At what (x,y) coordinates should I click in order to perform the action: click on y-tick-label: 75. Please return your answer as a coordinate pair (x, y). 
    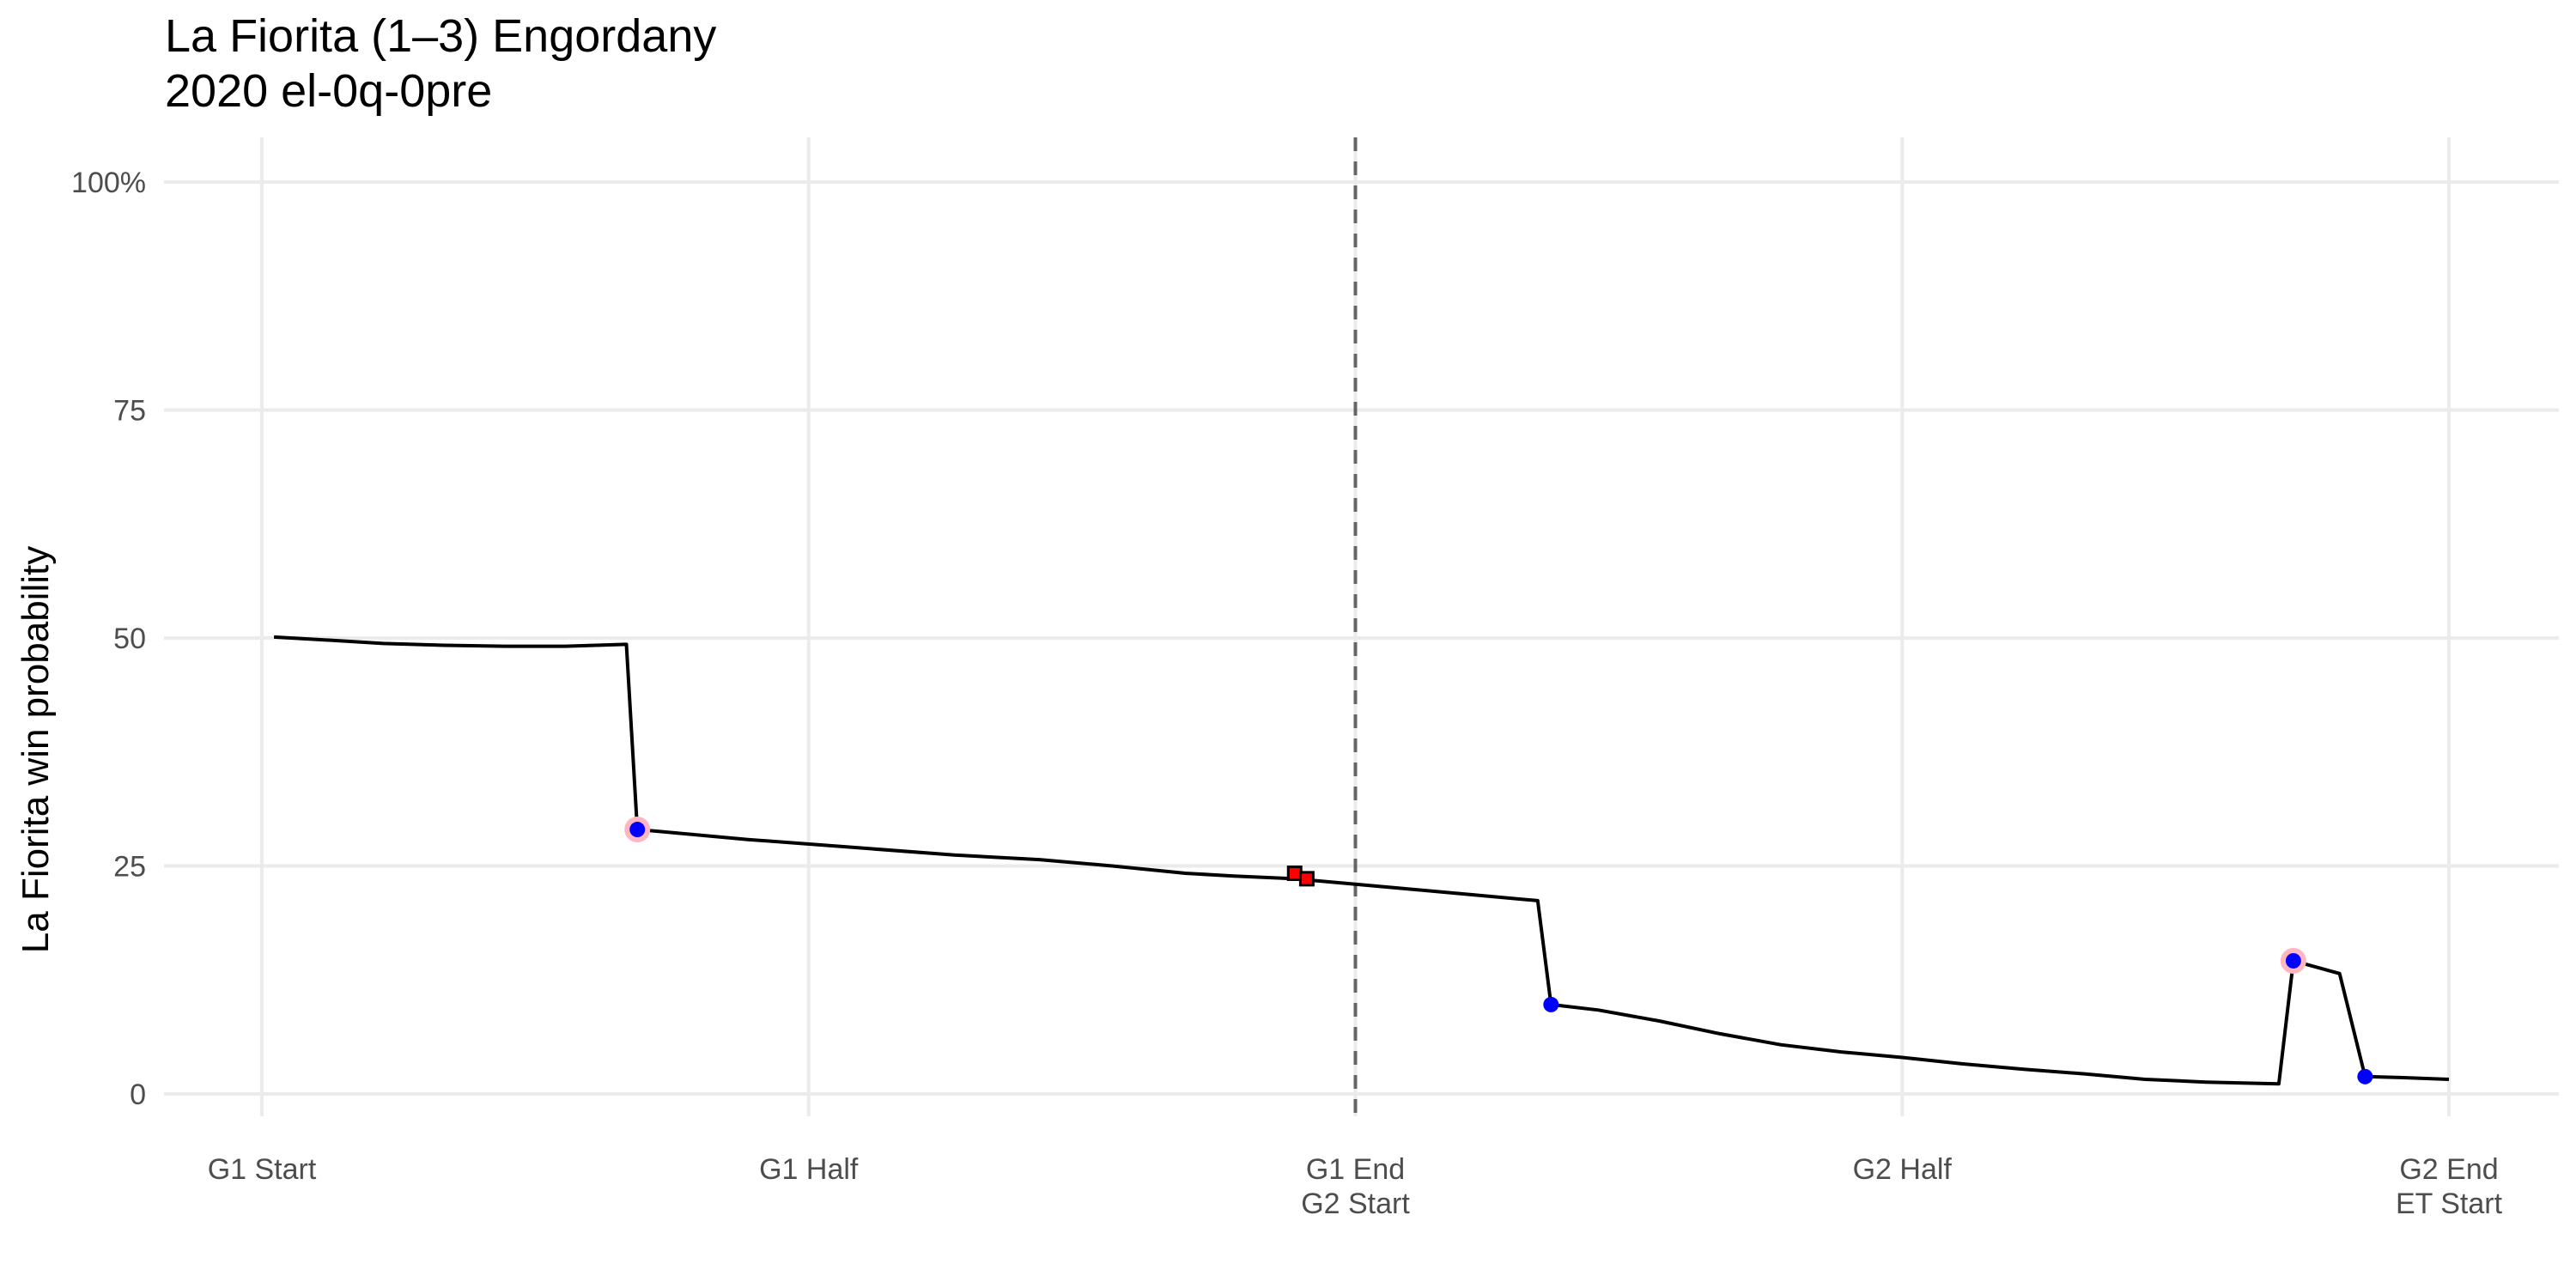
    Looking at the image, I should click on (129, 411).